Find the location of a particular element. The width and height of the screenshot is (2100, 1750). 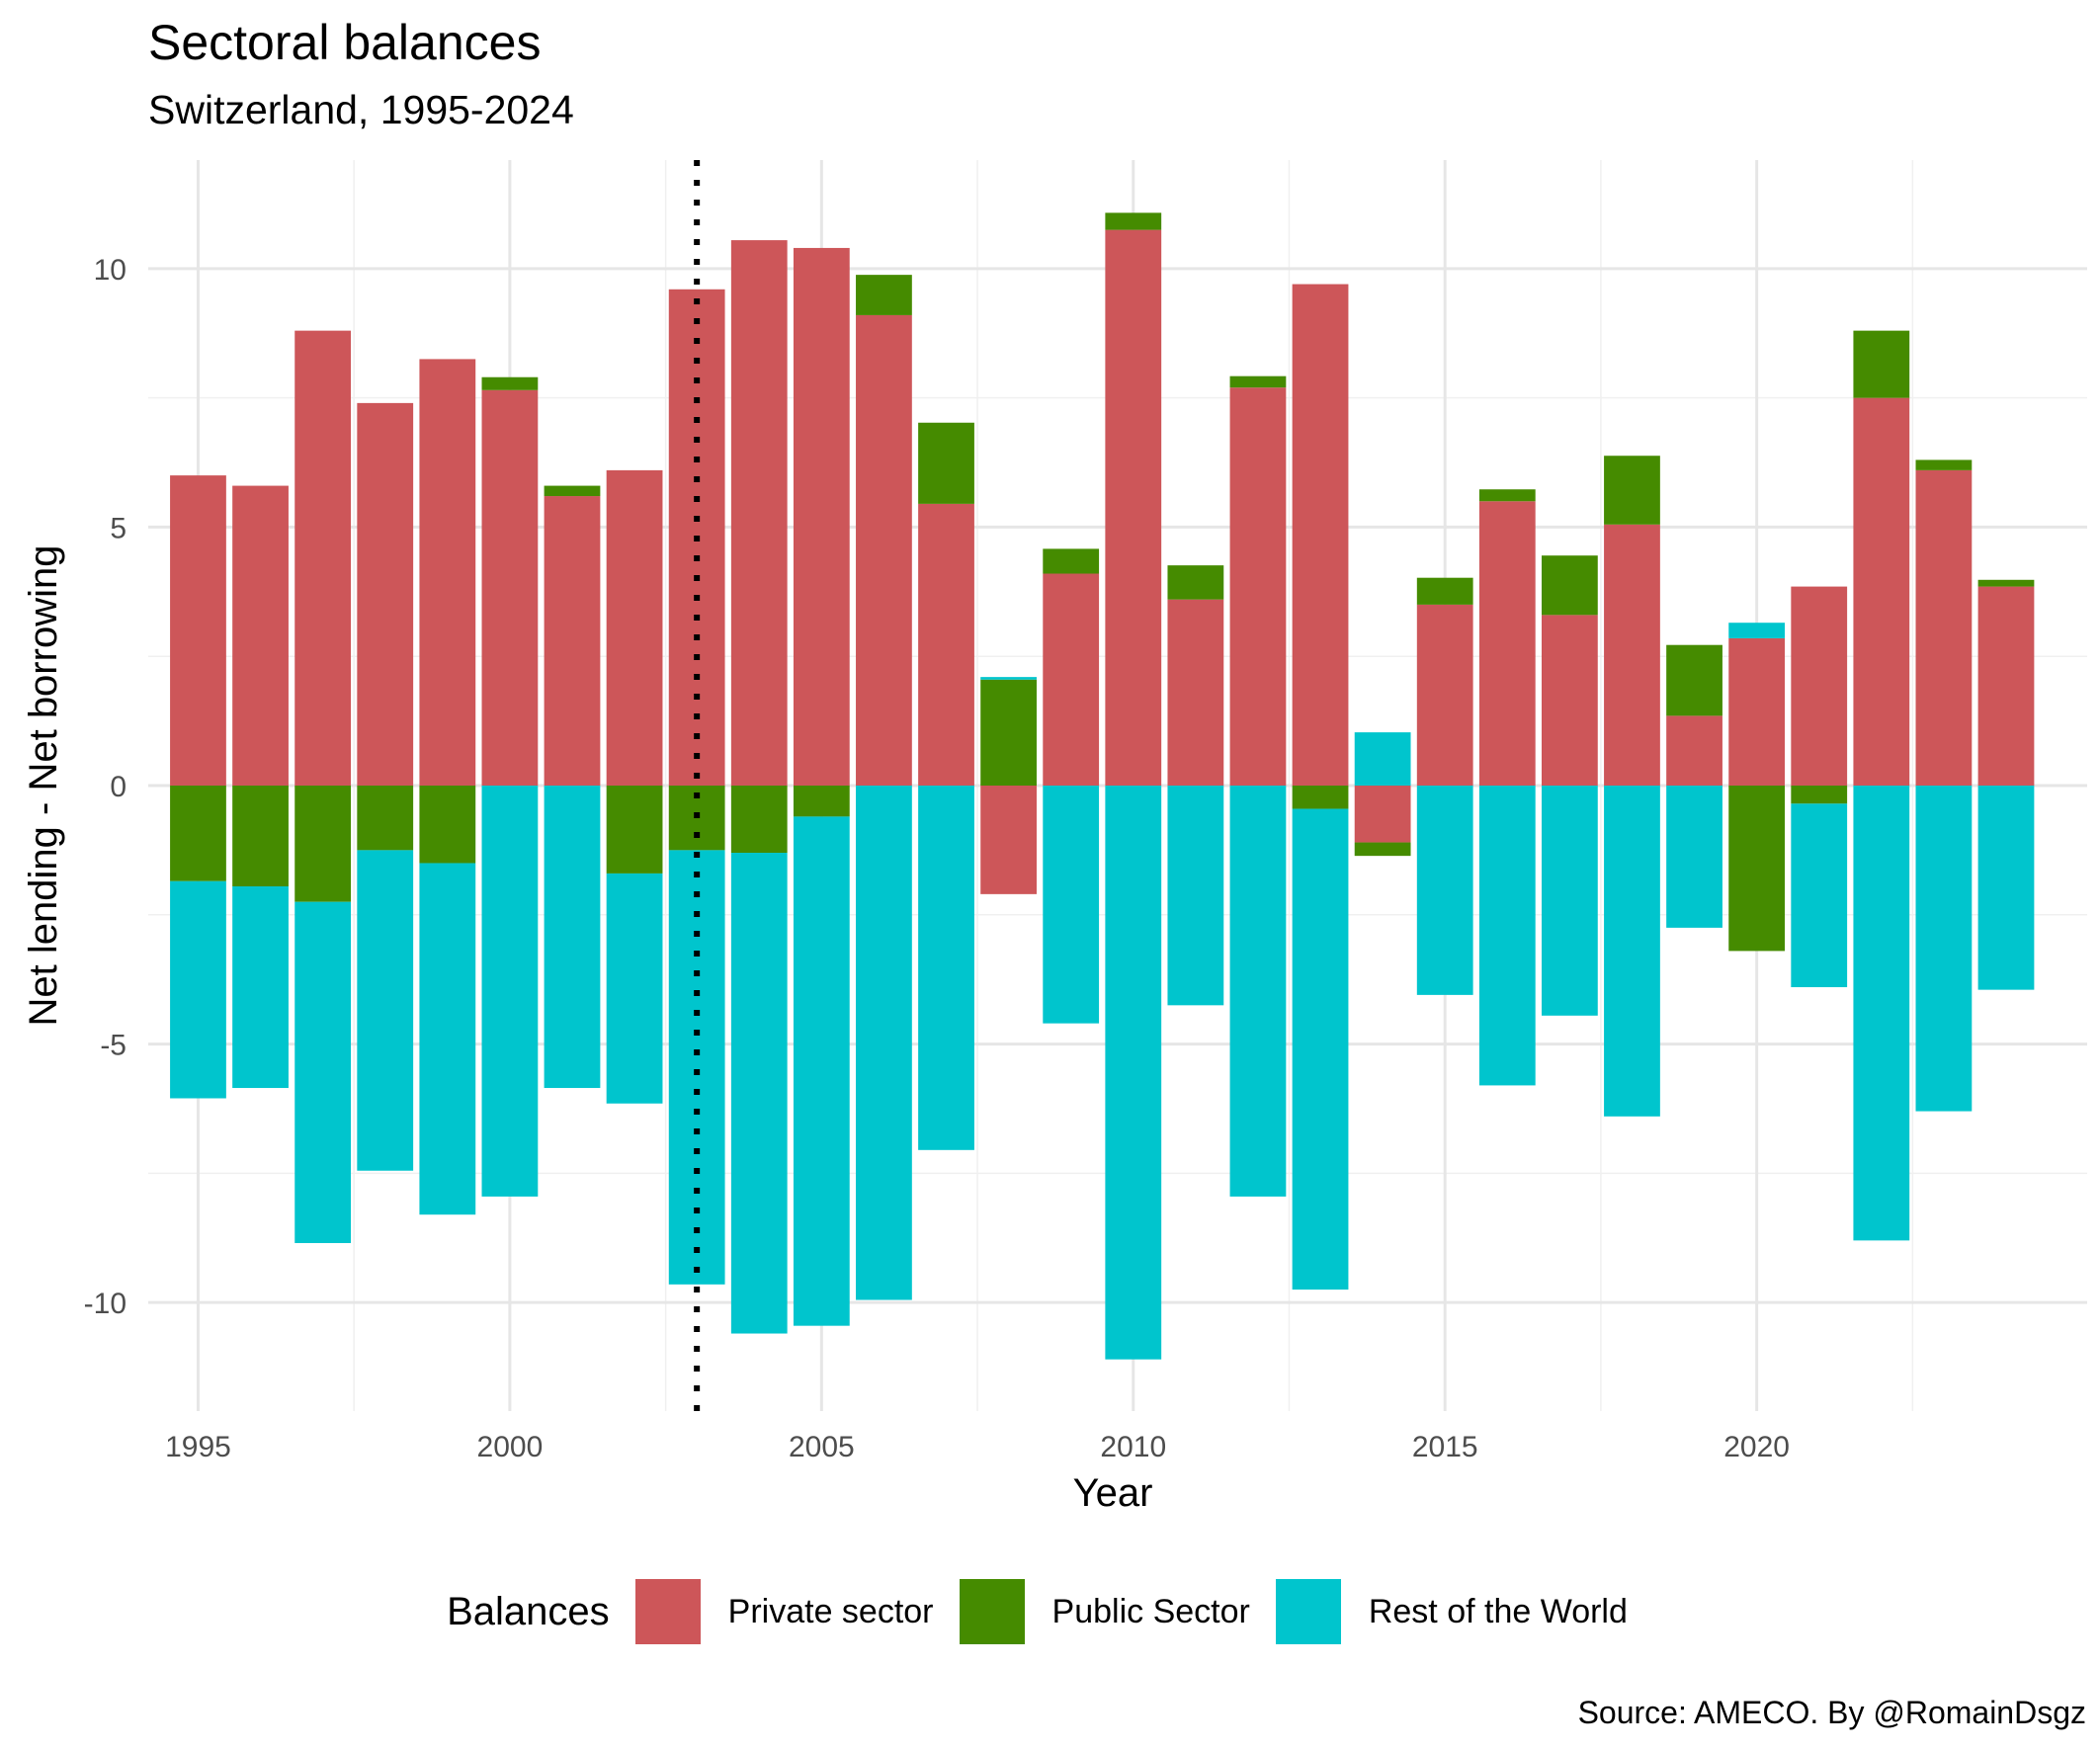

y-tick-label: 5 is located at coordinates (118, 528).